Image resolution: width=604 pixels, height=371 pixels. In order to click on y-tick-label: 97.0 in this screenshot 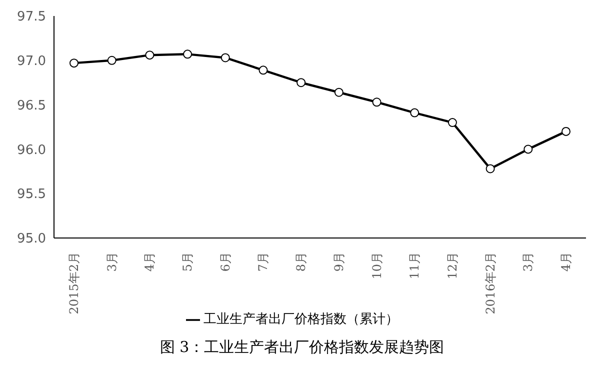, I will do `click(31, 62)`.